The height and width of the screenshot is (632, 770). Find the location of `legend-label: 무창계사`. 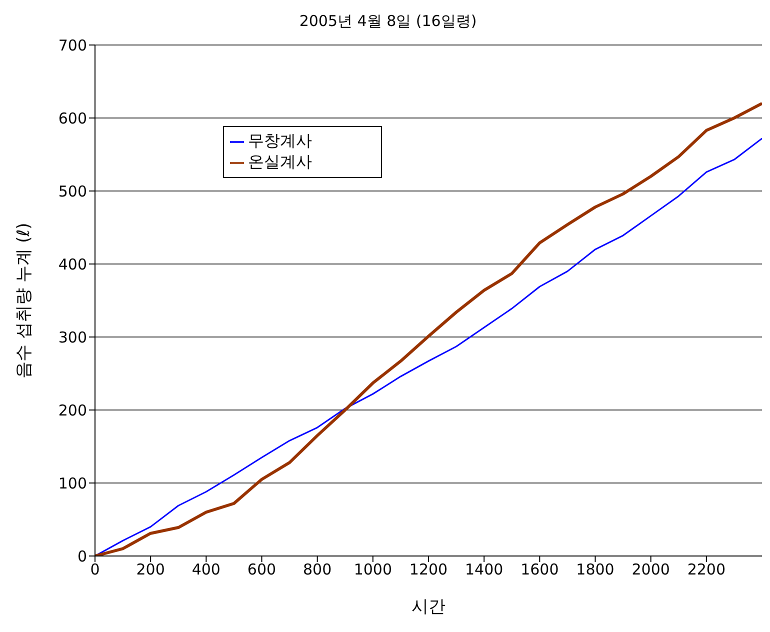

legend-label: 무창계사 is located at coordinates (280, 140).